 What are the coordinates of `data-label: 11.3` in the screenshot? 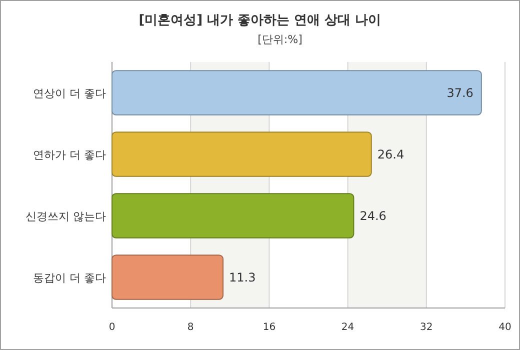 It's located at (242, 277).